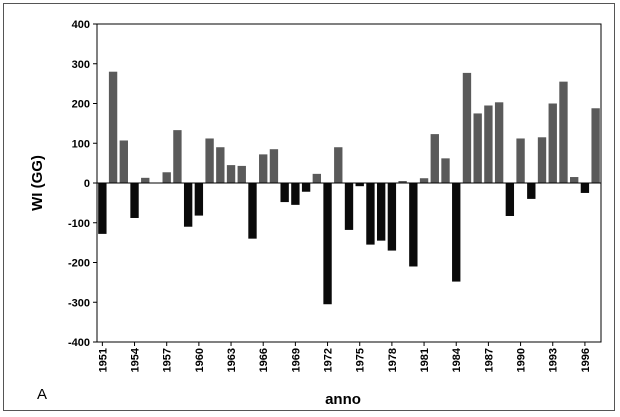 The height and width of the screenshot is (417, 620). What do you see at coordinates (296, 360) in the screenshot?
I see `x-tick-label: 1969` at bounding box center [296, 360].